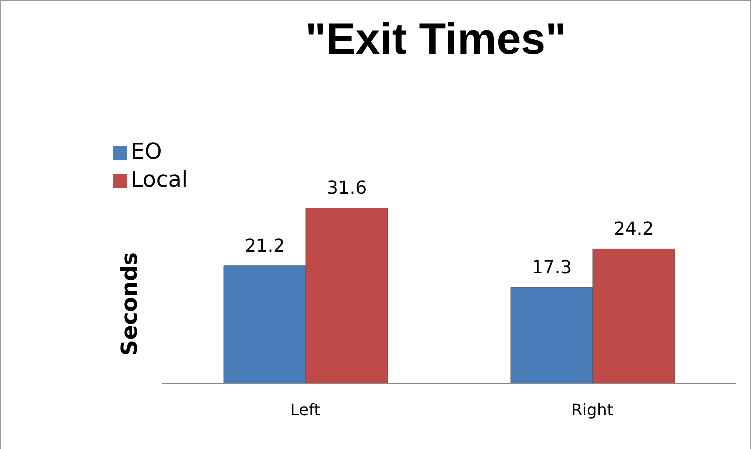  What do you see at coordinates (592, 410) in the screenshot?
I see `x-tick-label: Right` at bounding box center [592, 410].